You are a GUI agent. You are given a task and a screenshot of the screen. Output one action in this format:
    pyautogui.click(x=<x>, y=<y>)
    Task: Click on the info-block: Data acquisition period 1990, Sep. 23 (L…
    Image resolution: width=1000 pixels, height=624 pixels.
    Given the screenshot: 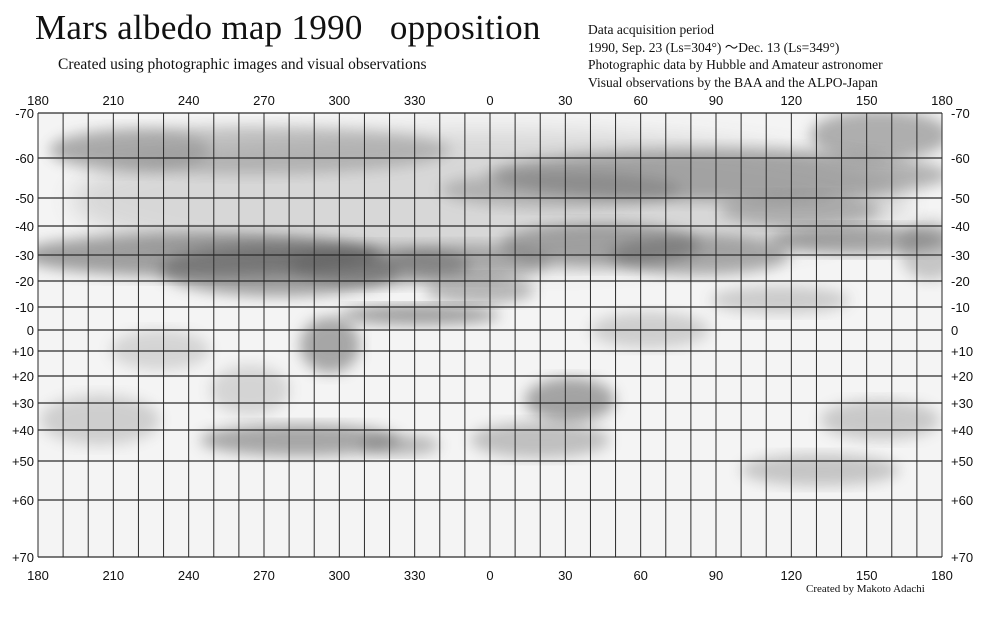 What is the action you would take?
    pyautogui.click(x=735, y=56)
    